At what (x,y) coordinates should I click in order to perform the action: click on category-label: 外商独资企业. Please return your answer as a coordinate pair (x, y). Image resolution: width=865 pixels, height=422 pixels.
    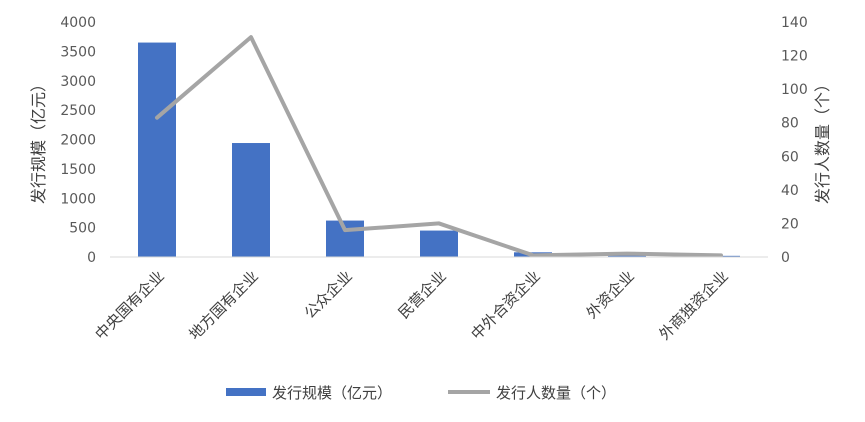
    Looking at the image, I should click on (693, 305).